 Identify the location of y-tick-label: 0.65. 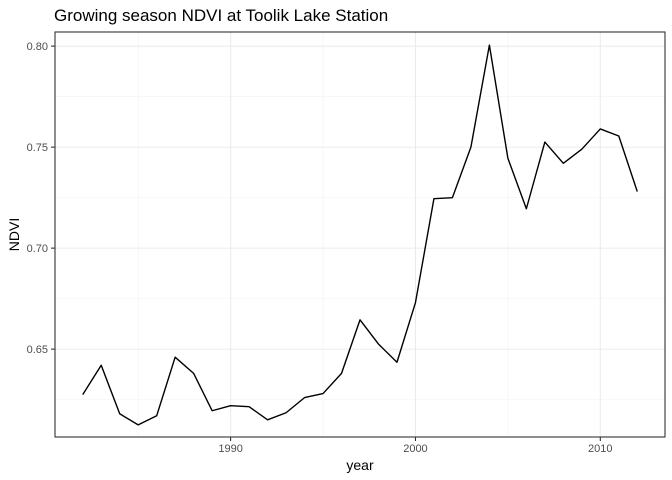
(37, 350).